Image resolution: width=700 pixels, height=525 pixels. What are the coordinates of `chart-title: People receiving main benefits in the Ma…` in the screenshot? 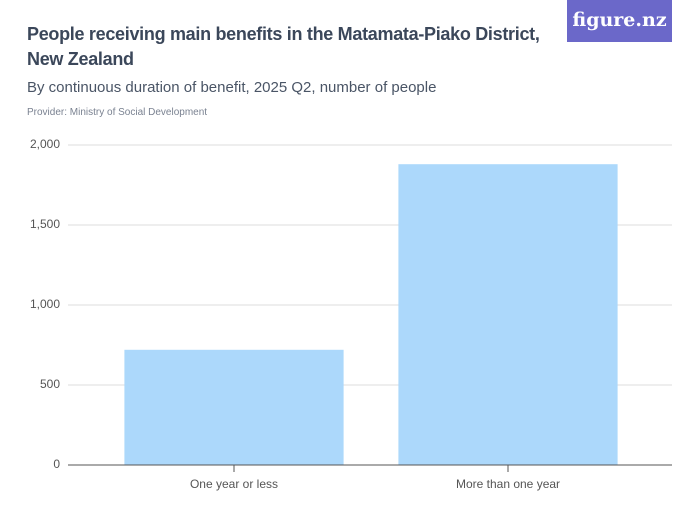 It's located at (283, 46).